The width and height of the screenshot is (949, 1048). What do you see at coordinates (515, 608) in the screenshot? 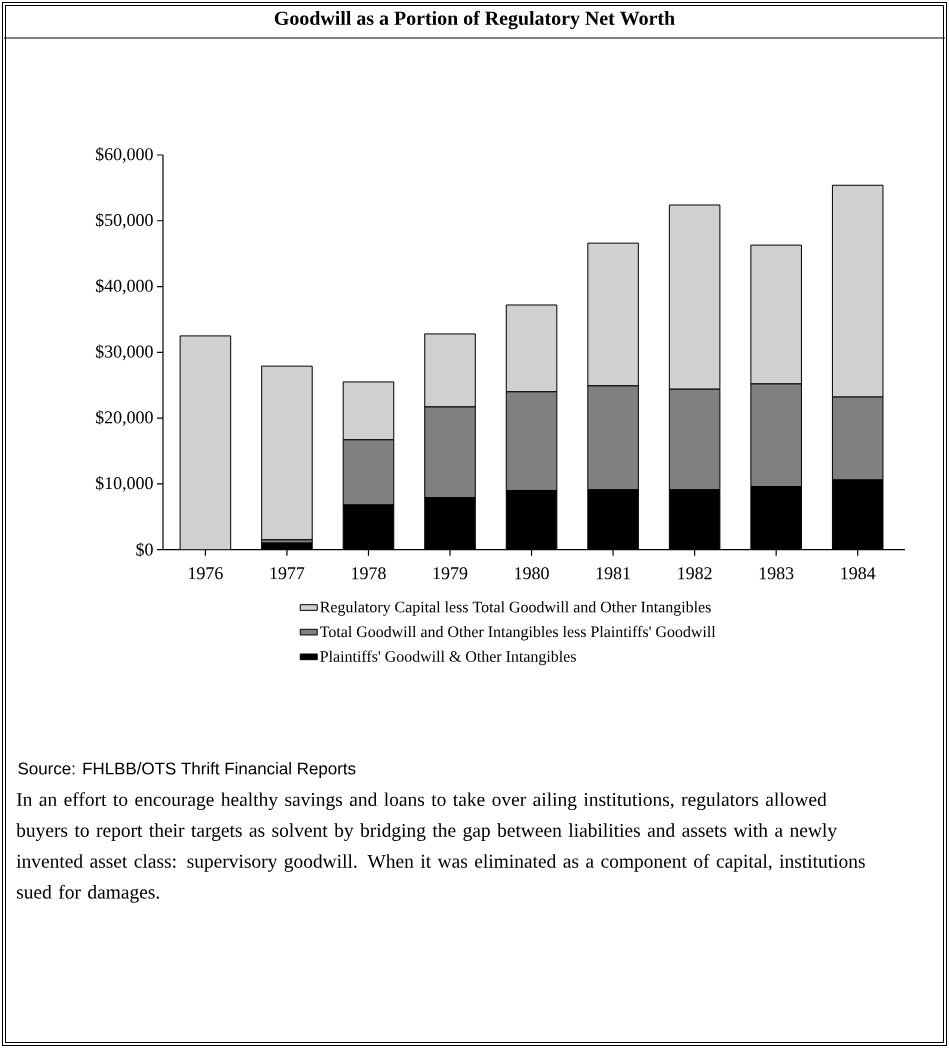
I see `legend-label: Regulatory Capital less Total Goodwill and Other Intangibles` at bounding box center [515, 608].